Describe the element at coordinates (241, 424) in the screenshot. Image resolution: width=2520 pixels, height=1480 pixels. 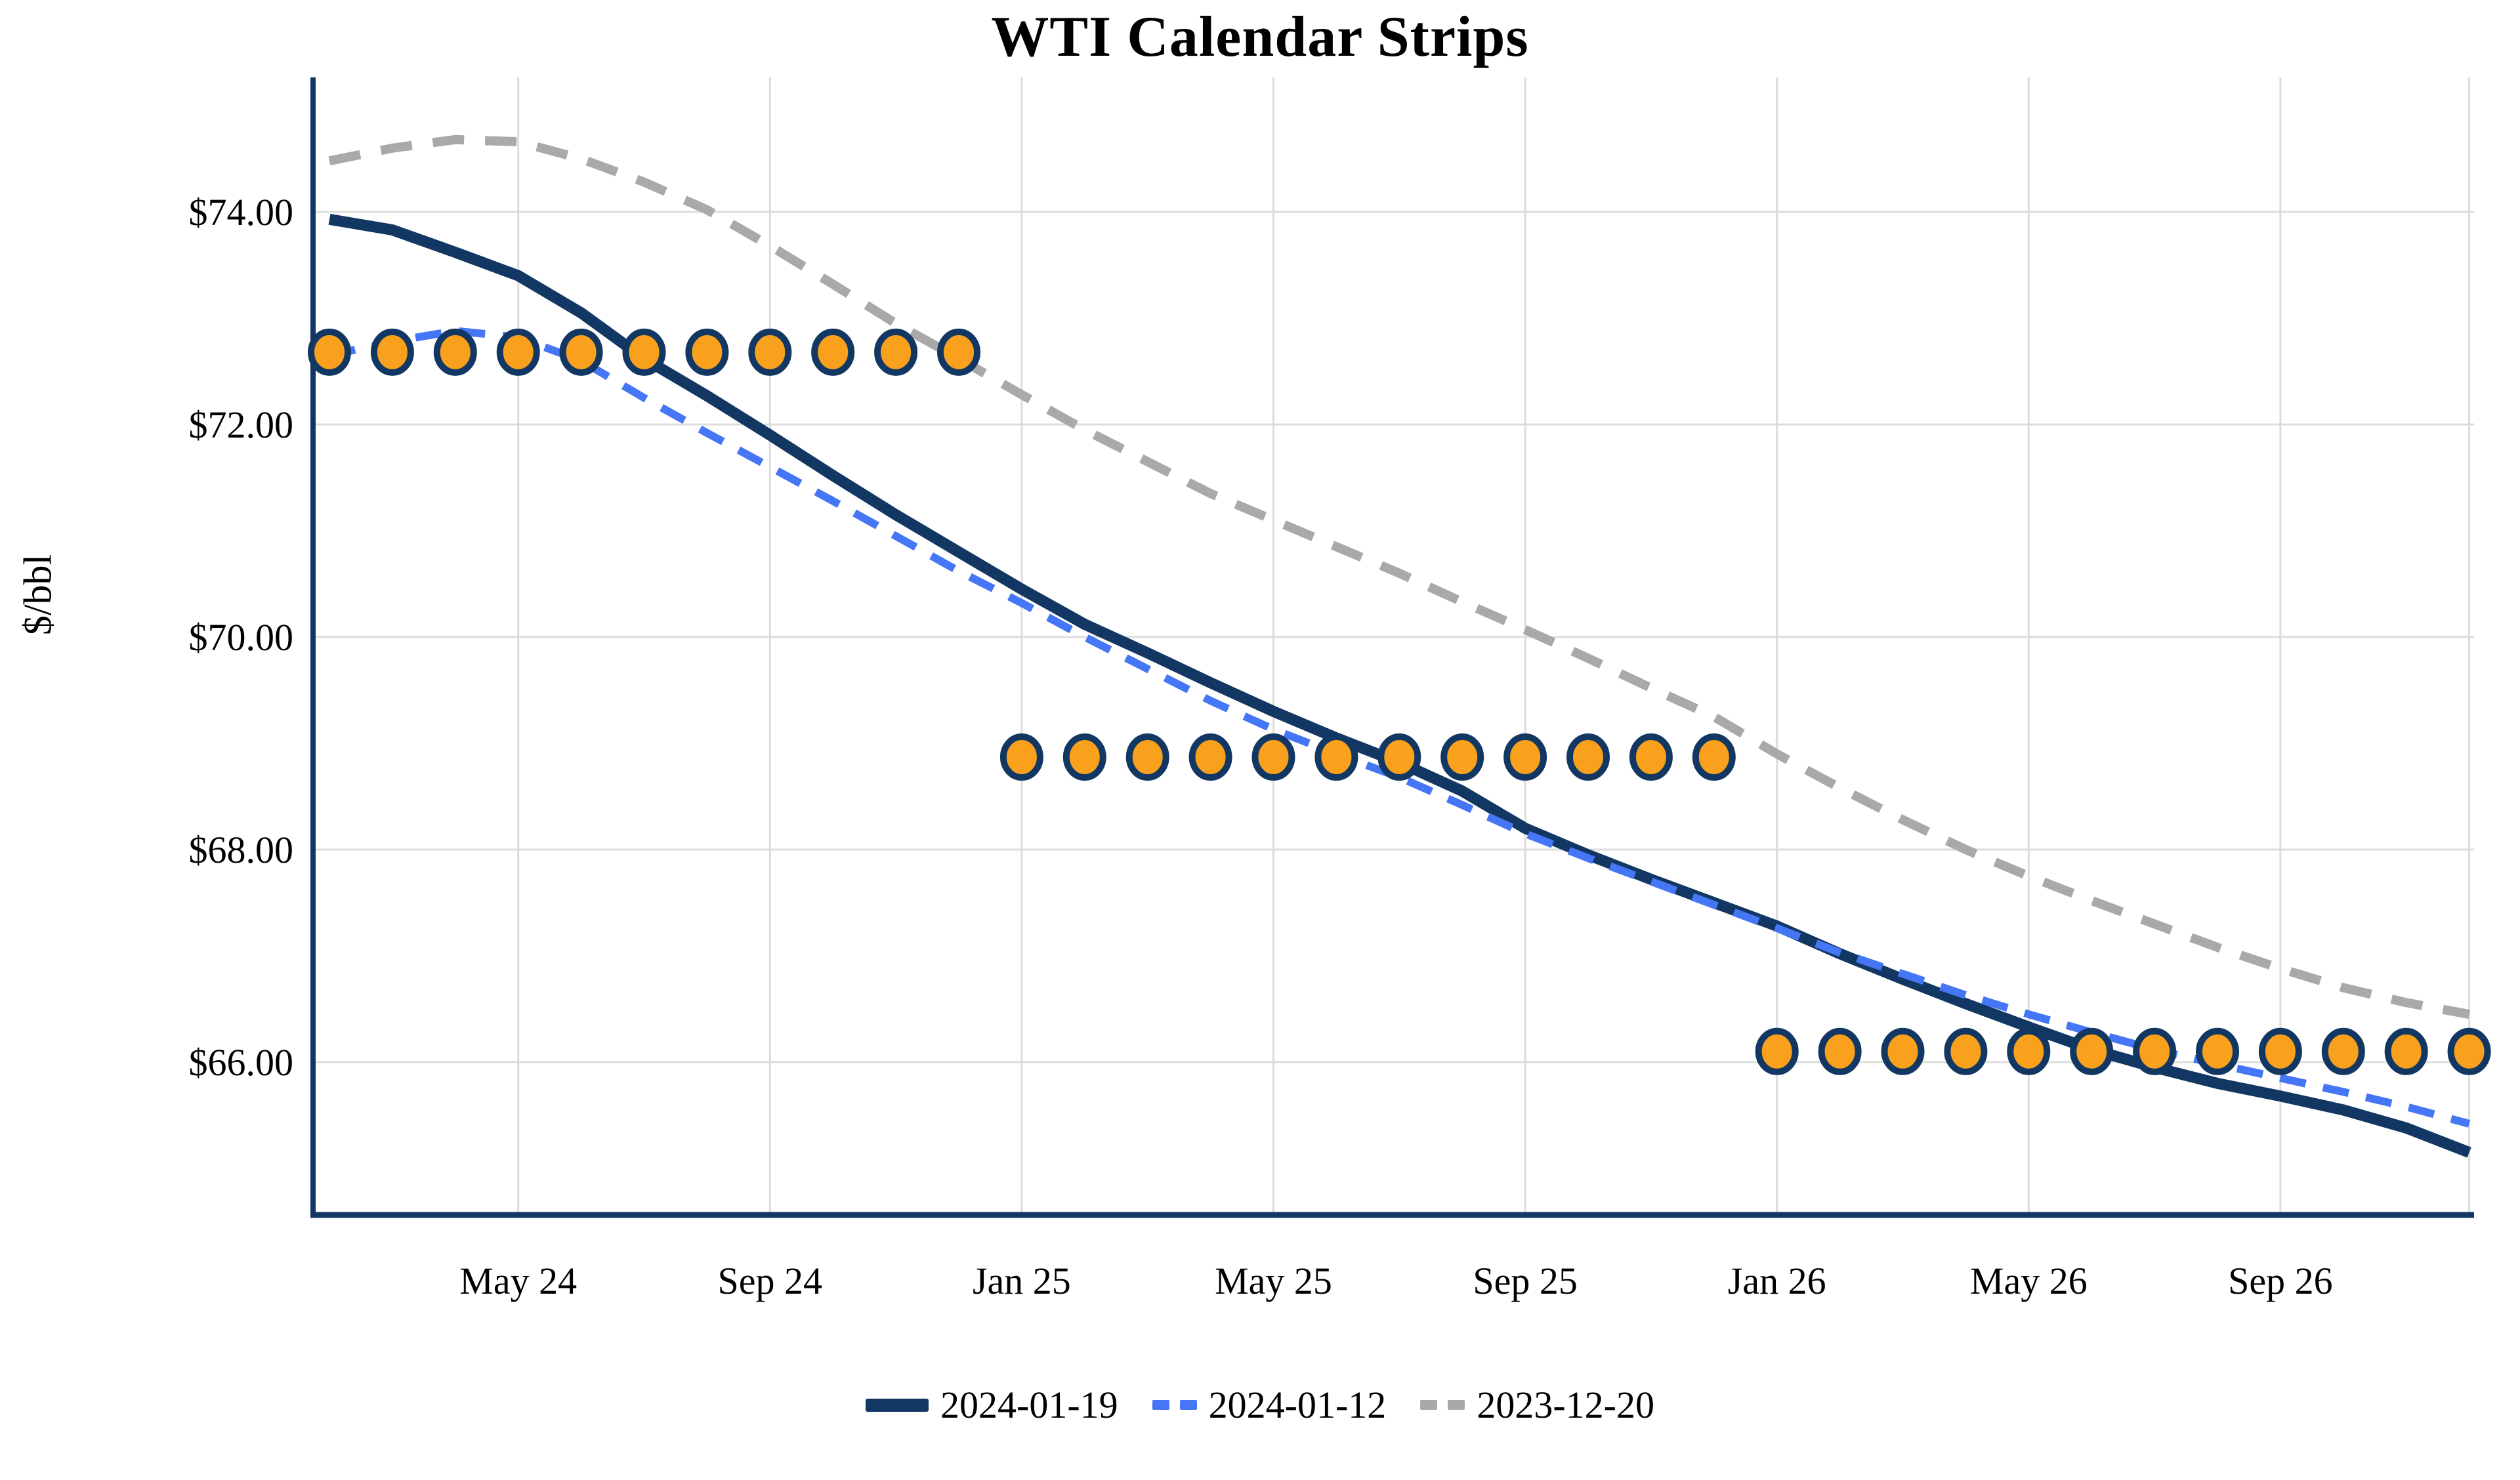
I see `y-tick-label: $72.00` at that location.